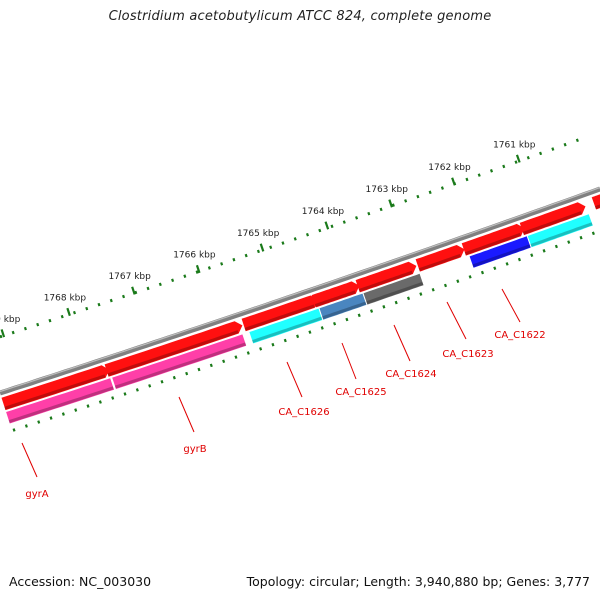 The width and height of the screenshot is (600, 600). What do you see at coordinates (552, 223) in the screenshot?
I see `gene-ca-c1621-block-shade` at bounding box center [552, 223].